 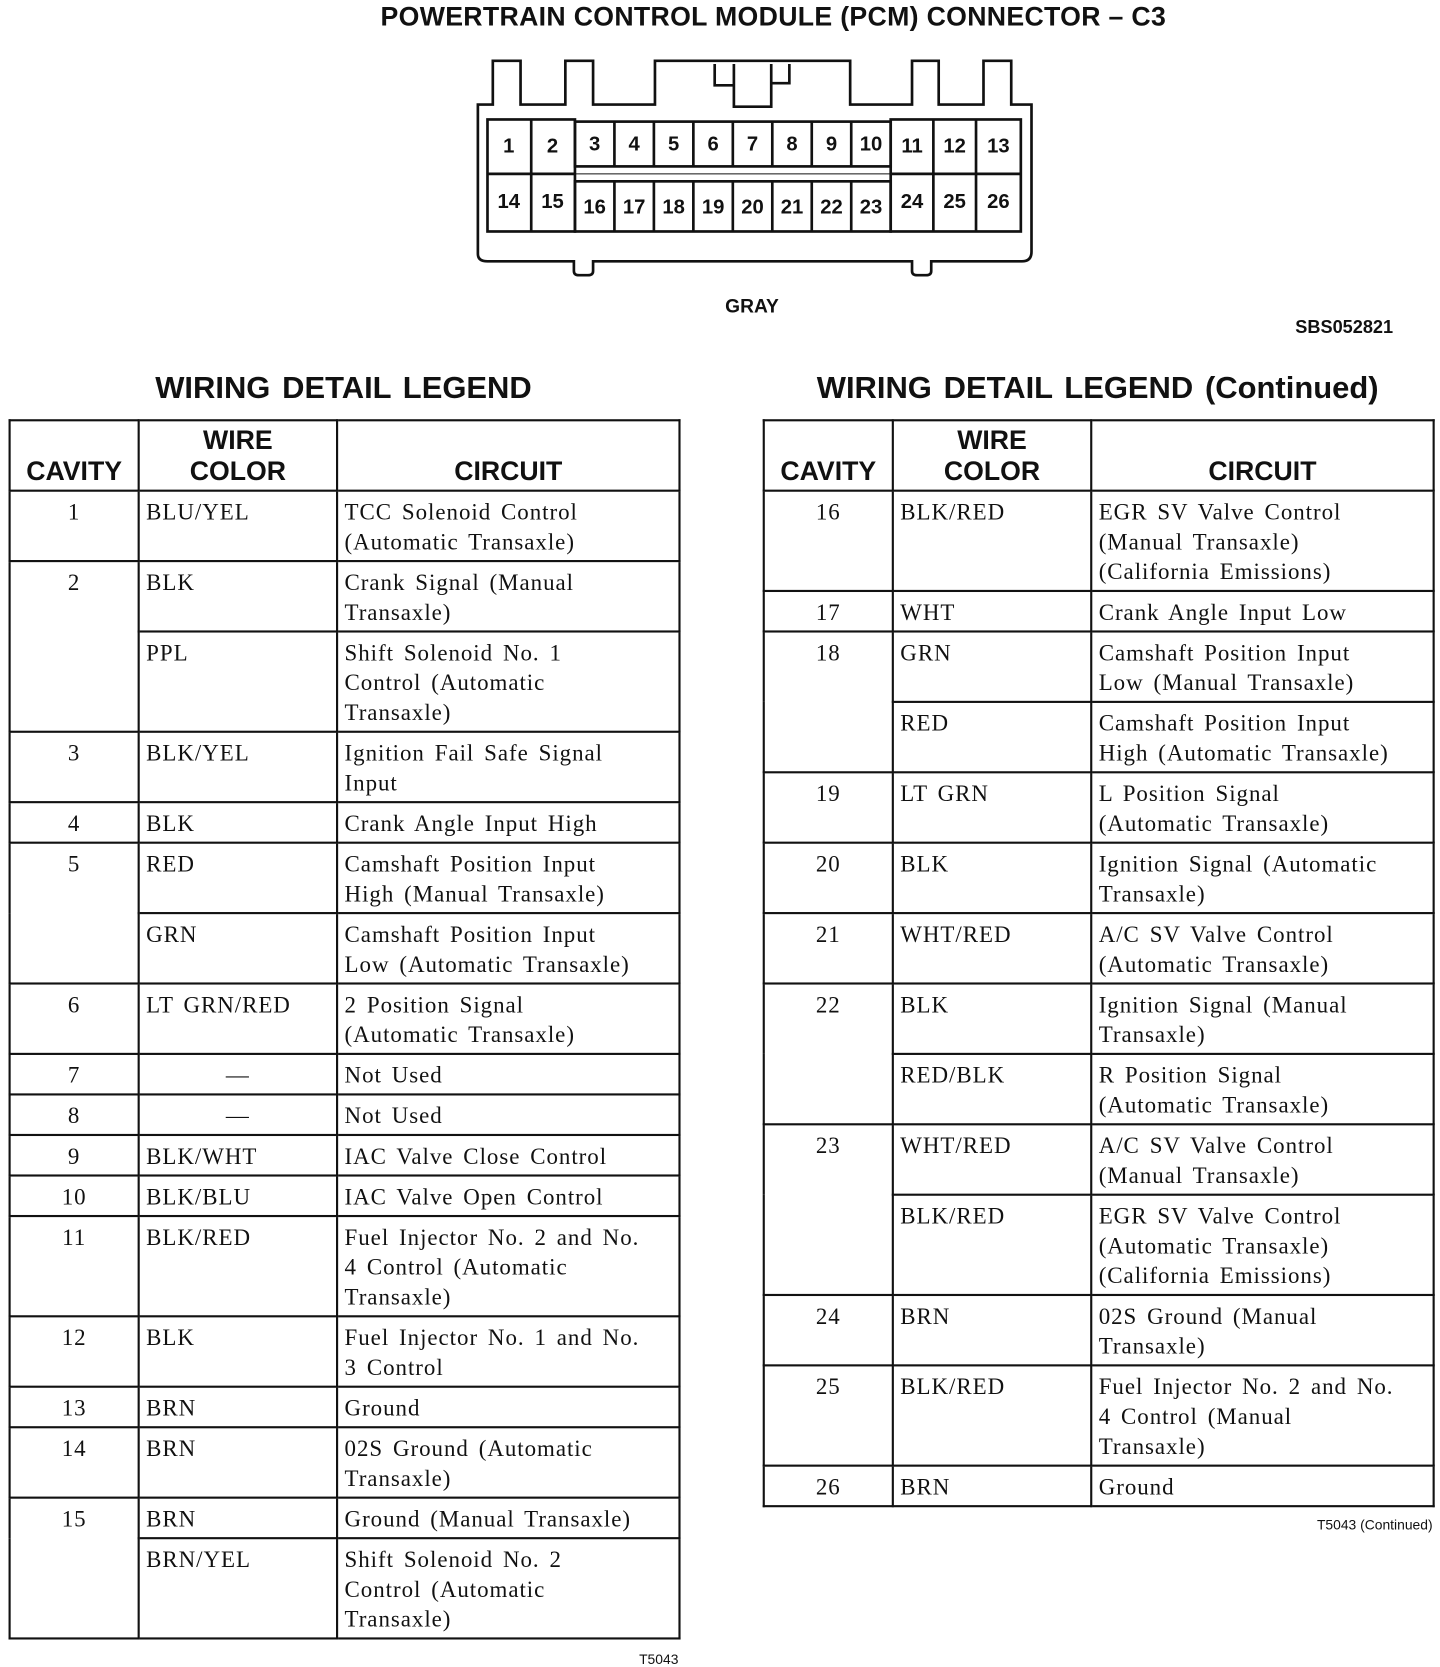 I want to click on wire-color-cell: BLK/YEL, so click(x=238, y=767).